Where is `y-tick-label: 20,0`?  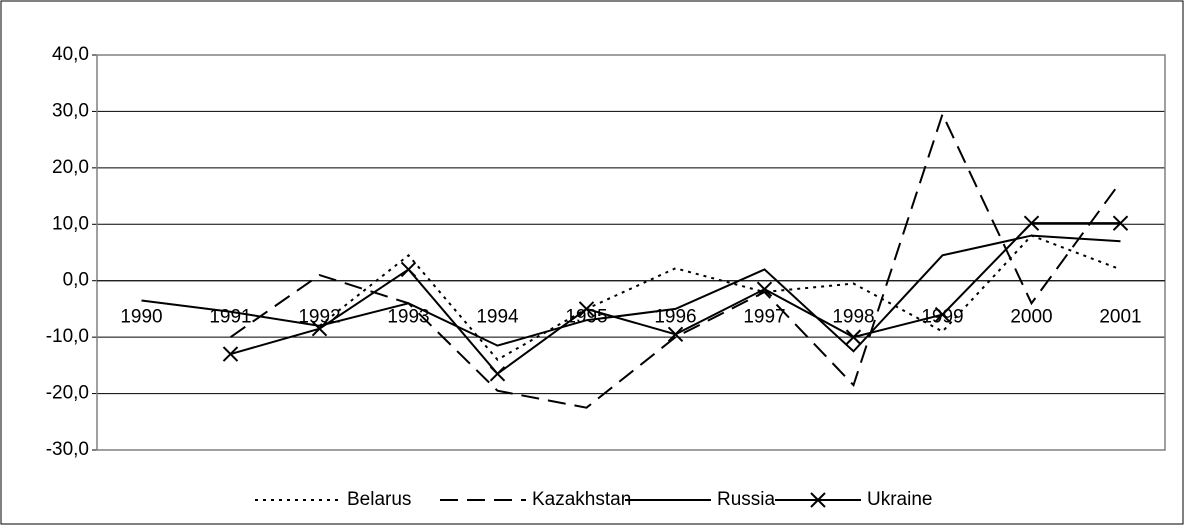 y-tick-label: 20,0 is located at coordinates (70, 167).